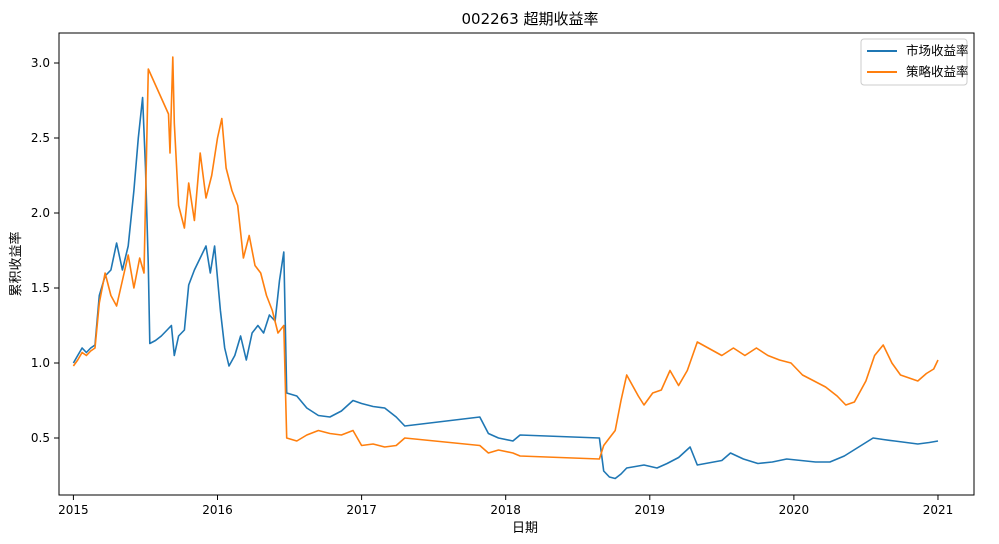  Describe the element at coordinates (938, 510) in the screenshot. I see `x-tick-label: 2021` at that location.